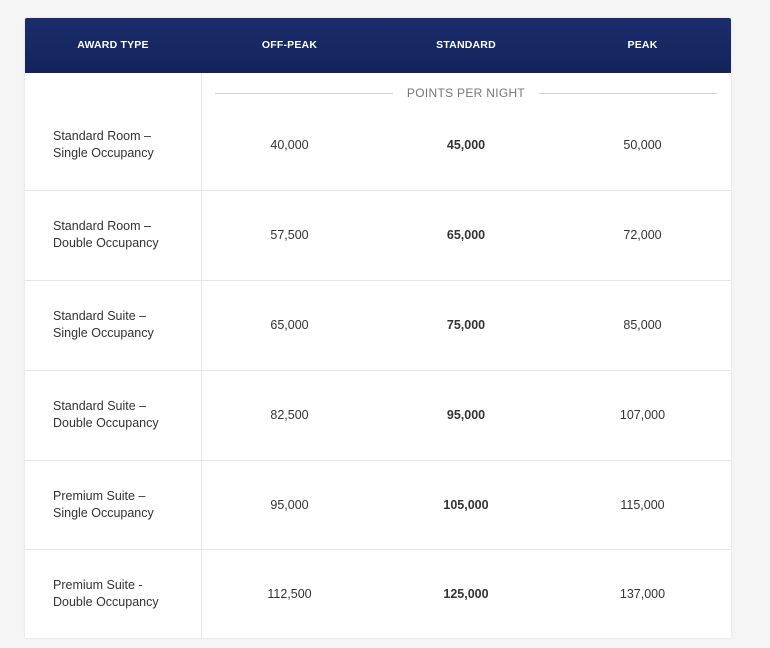  What do you see at coordinates (103, 144) in the screenshot?
I see `award-type: Standard Room – Single Occupancy` at bounding box center [103, 144].